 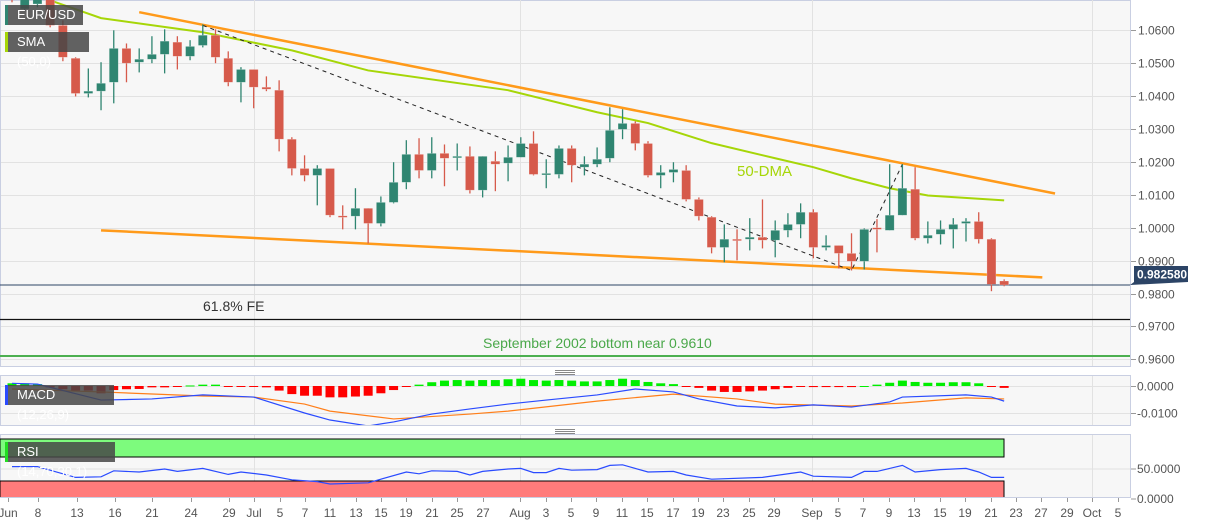 I want to click on sma-legend: SMA (50,0), so click(x=47, y=50).